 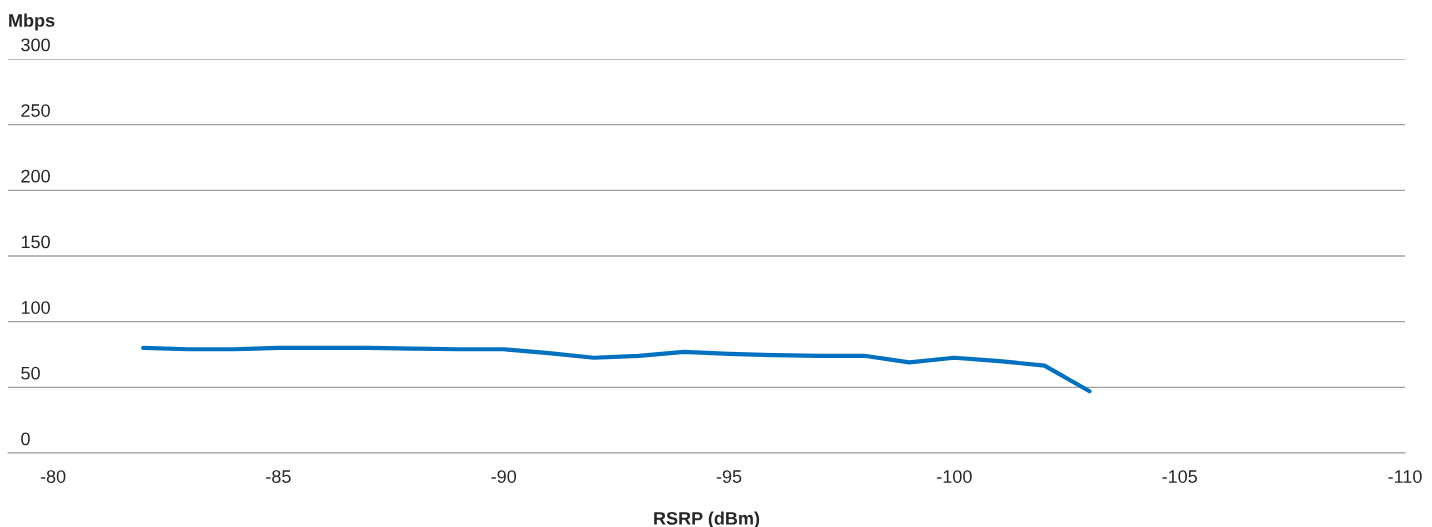 What do you see at coordinates (954, 476) in the screenshot?
I see `x-tick-label: -100` at bounding box center [954, 476].